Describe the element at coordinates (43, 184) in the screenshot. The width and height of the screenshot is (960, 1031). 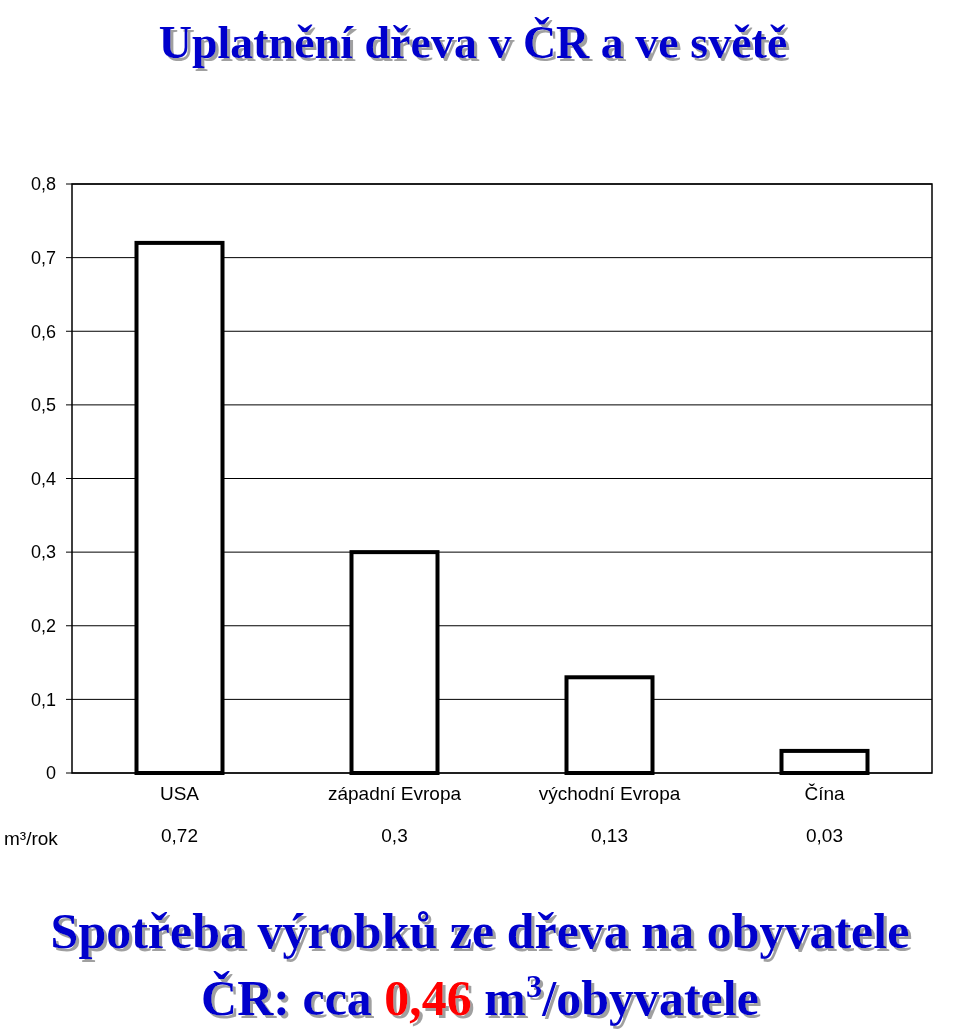
I see `y-tick-label: 0,8` at that location.